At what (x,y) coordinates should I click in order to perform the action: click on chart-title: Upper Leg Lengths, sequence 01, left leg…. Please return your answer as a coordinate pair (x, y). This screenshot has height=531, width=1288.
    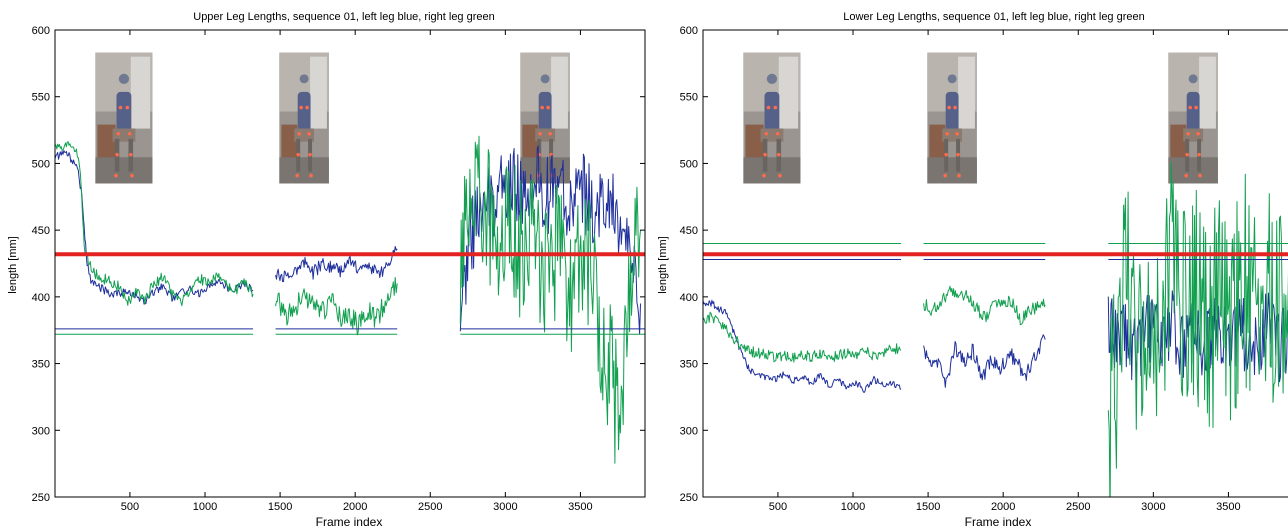
    Looking at the image, I should click on (344, 17).